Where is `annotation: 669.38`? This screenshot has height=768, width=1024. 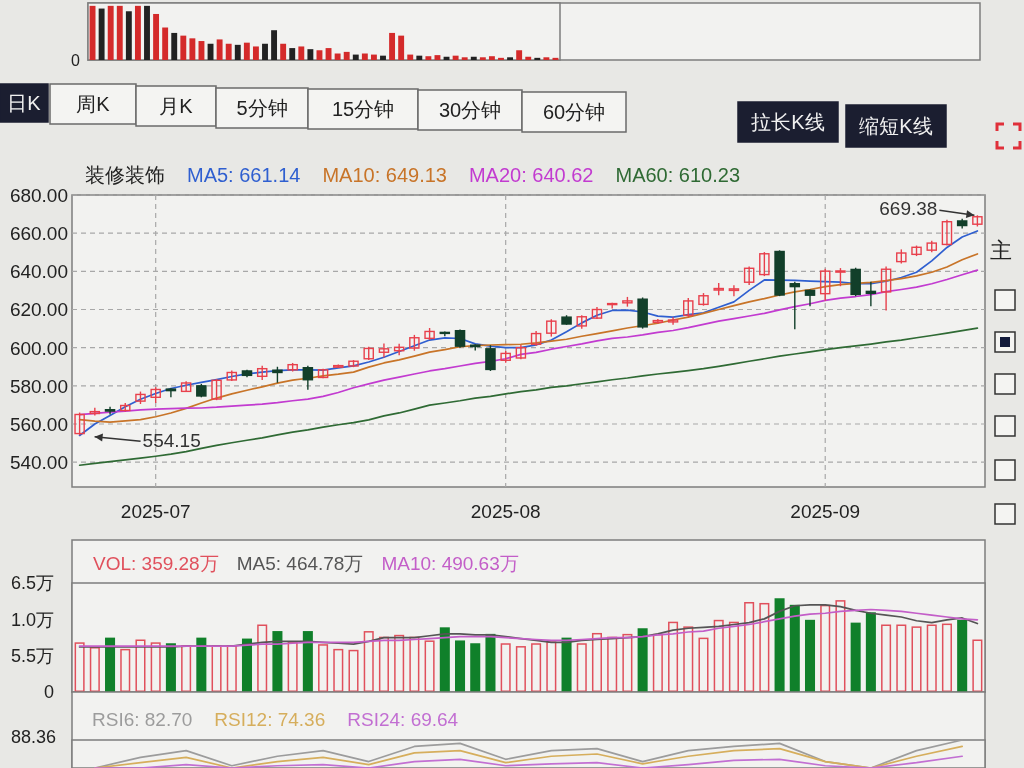 annotation: 669.38 is located at coordinates (908, 209).